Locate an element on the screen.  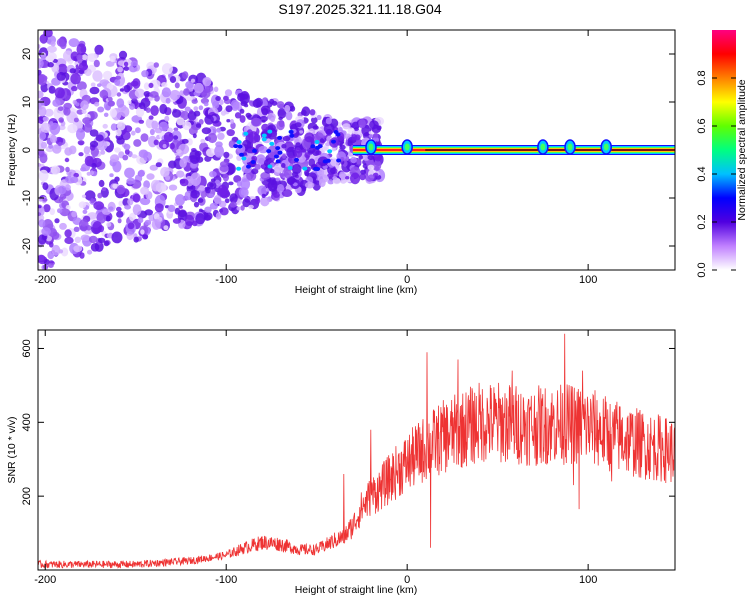
y-tick-label: -10 is located at coordinates (27, 198).